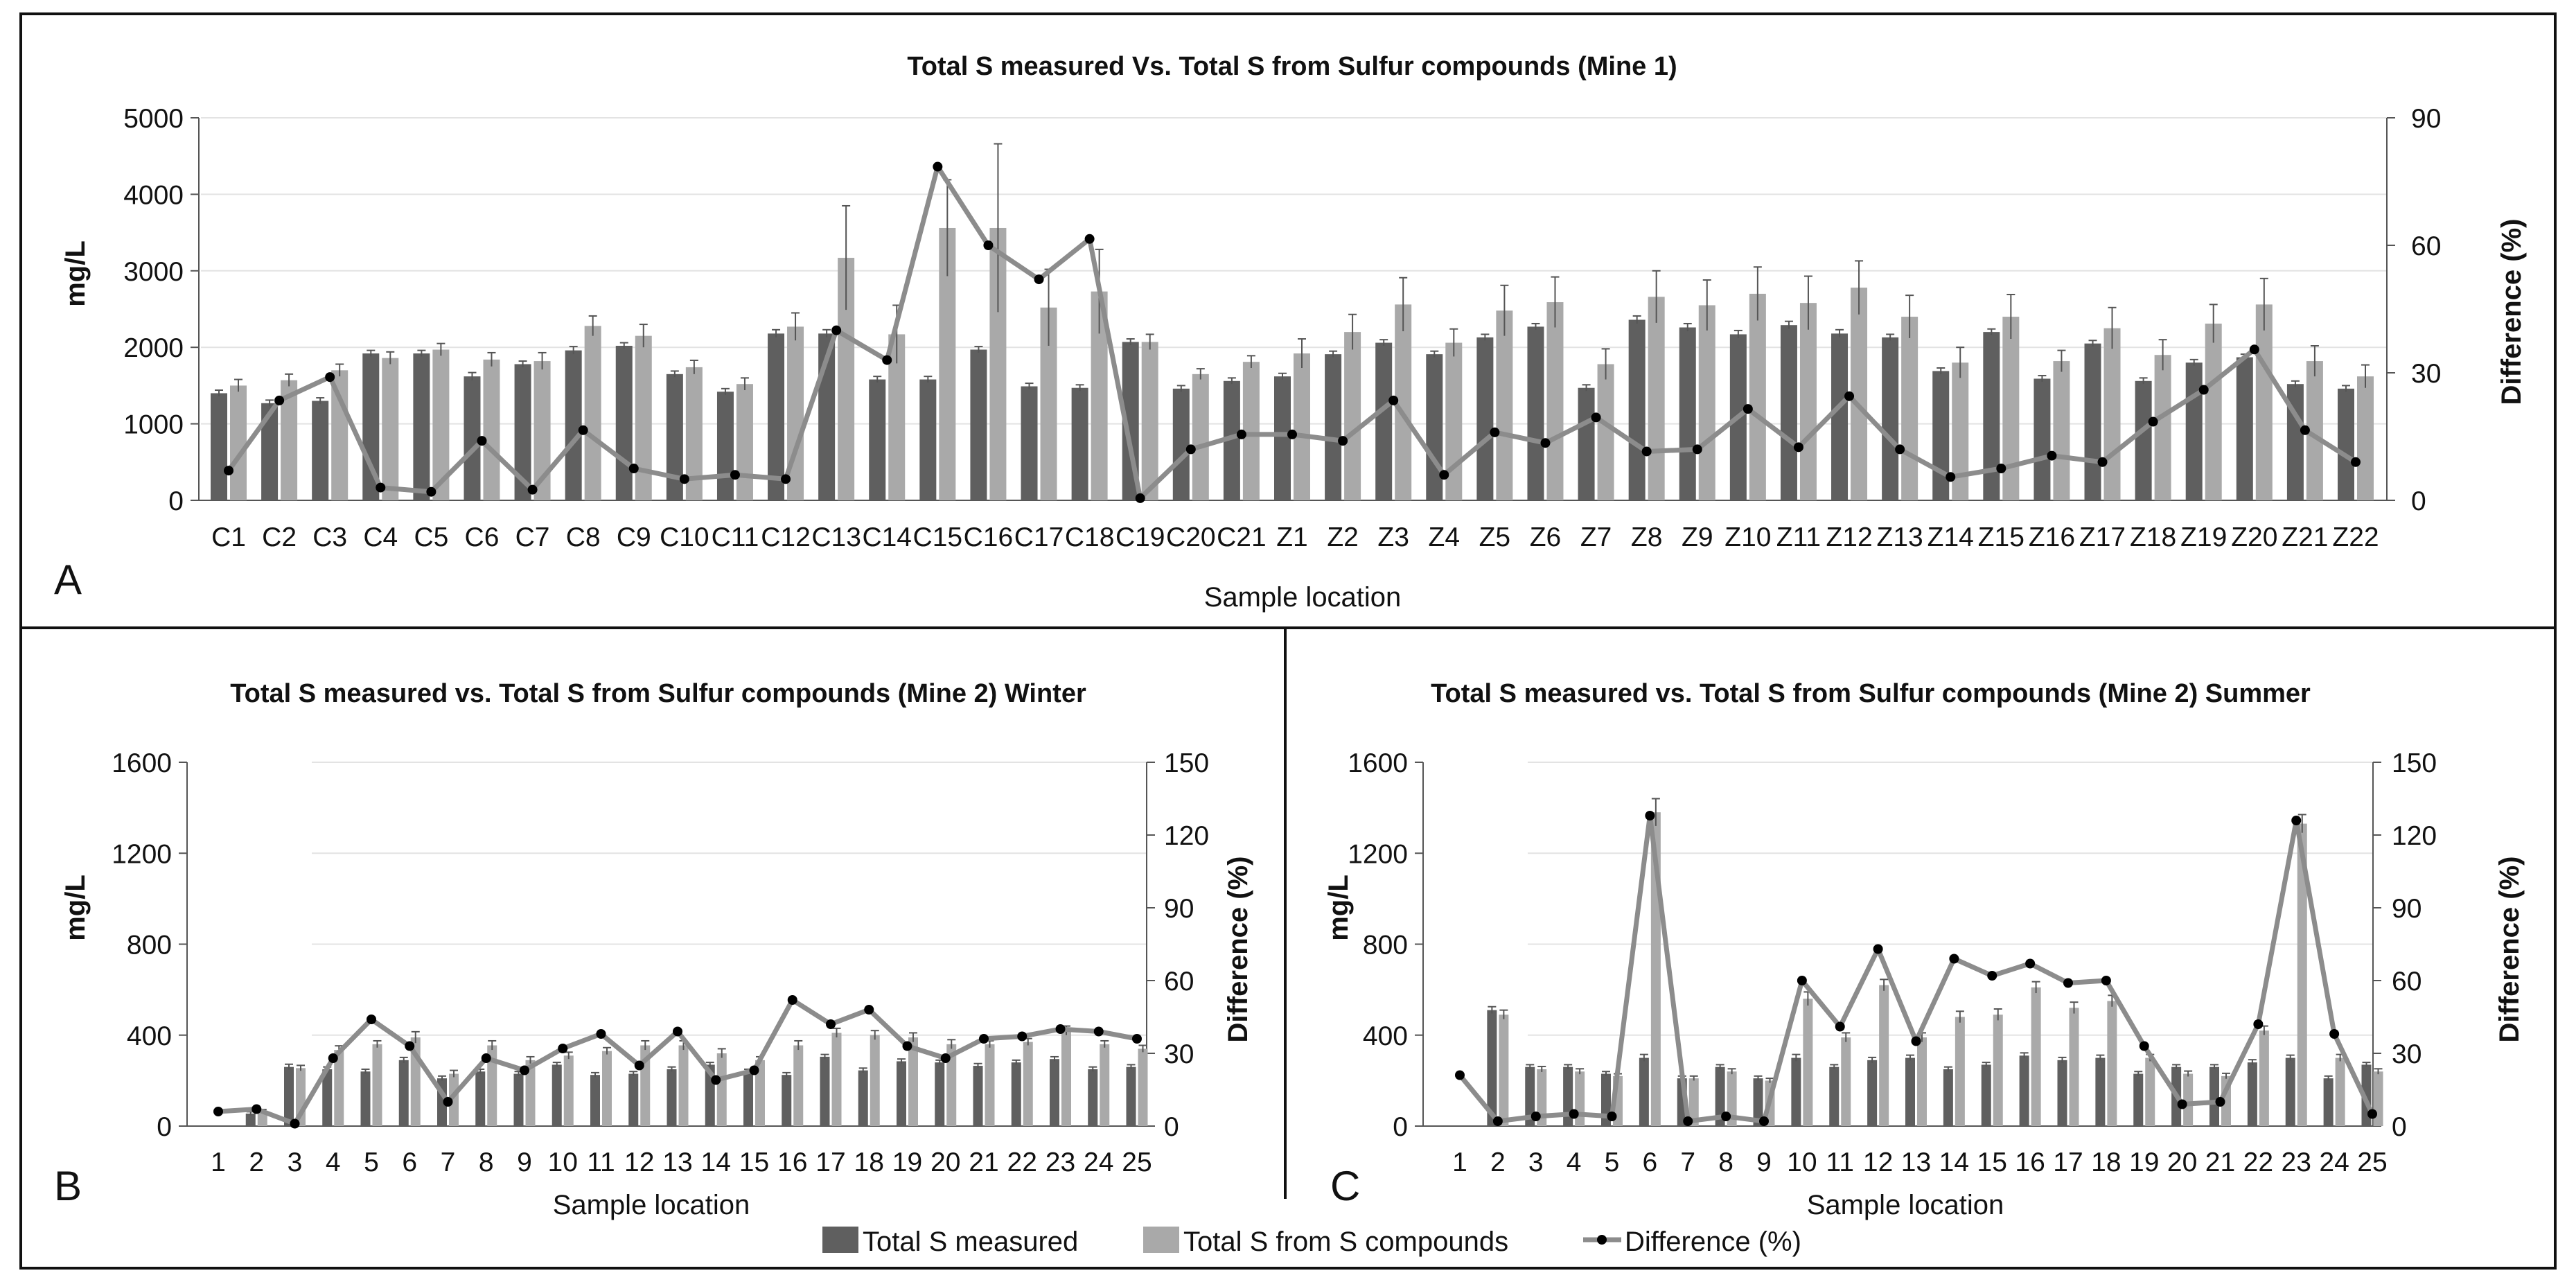 The width and height of the screenshot is (2576, 1282). Describe the element at coordinates (1186, 836) in the screenshot. I see `panel-b-y2-tick-label: 120` at that location.